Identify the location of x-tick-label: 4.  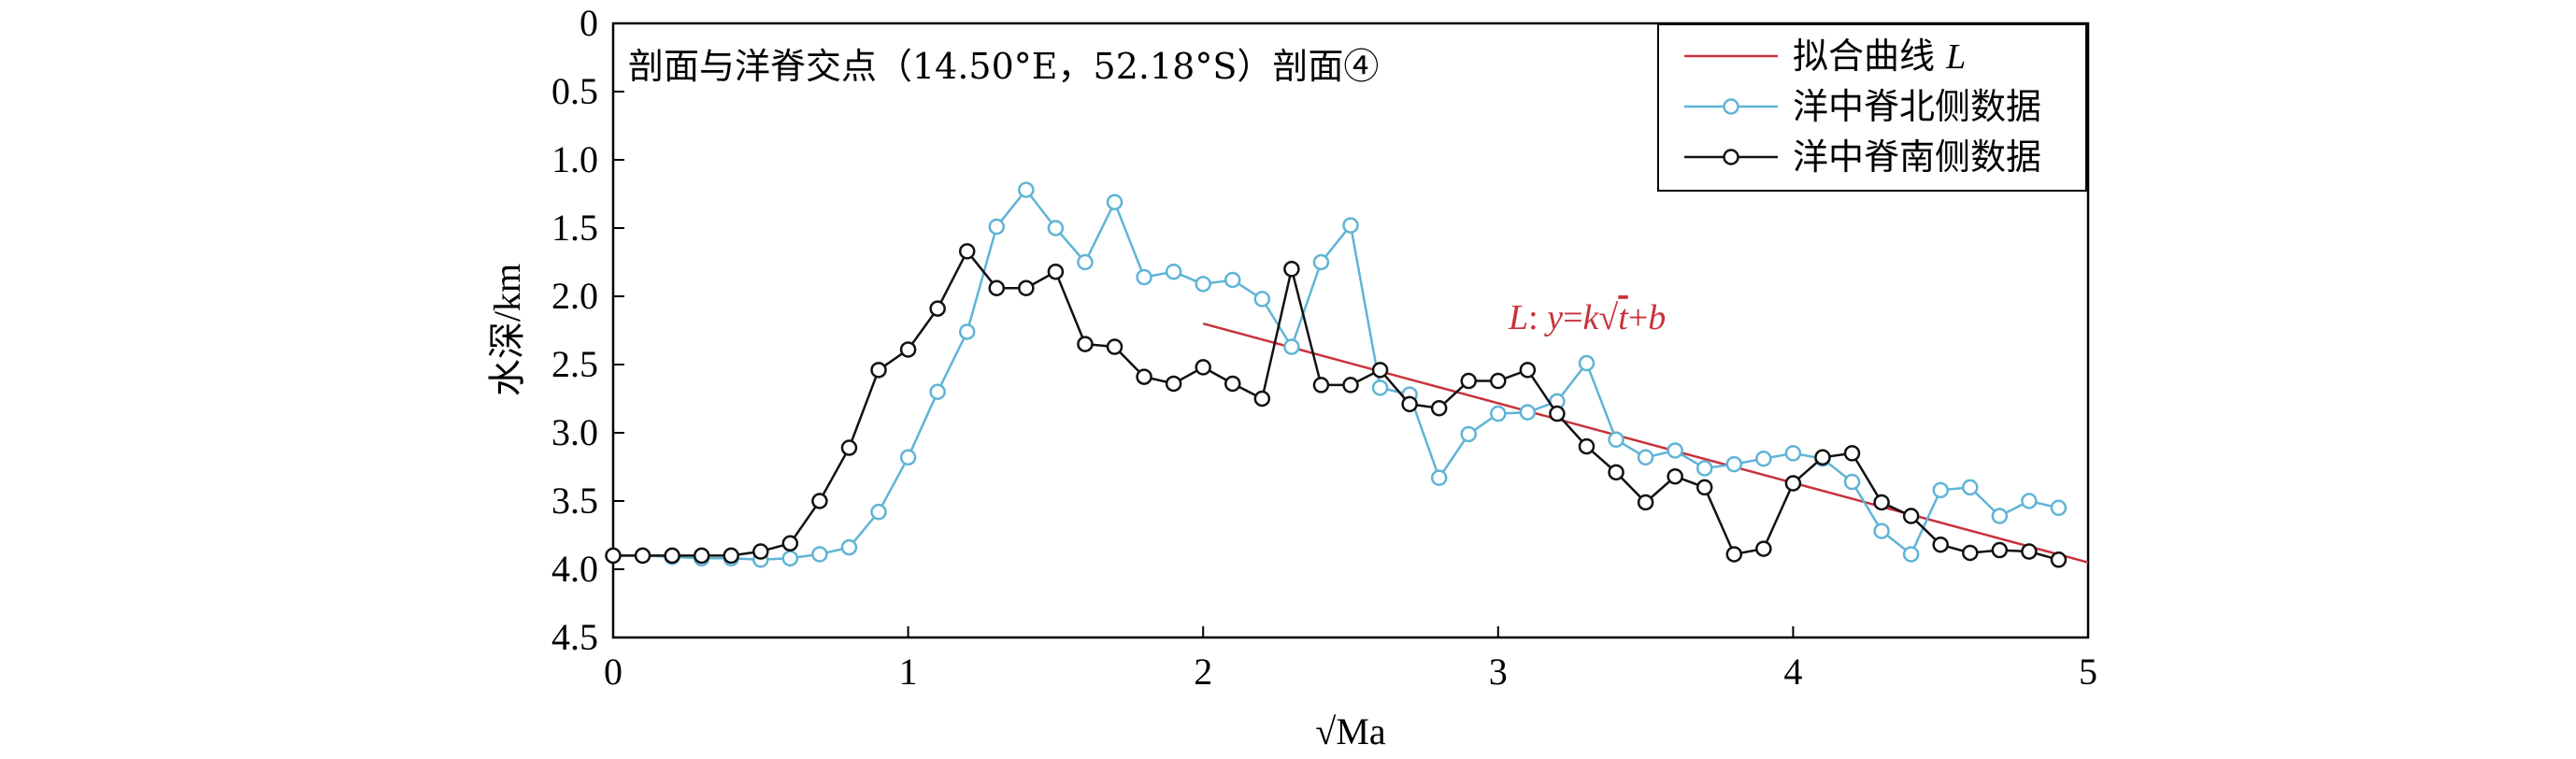
(1792, 672).